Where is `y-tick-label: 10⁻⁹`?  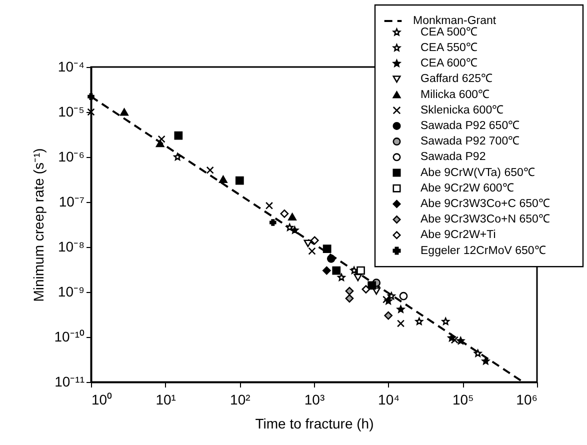
y-tick-label: 10⁻⁹ is located at coordinates (71, 292).